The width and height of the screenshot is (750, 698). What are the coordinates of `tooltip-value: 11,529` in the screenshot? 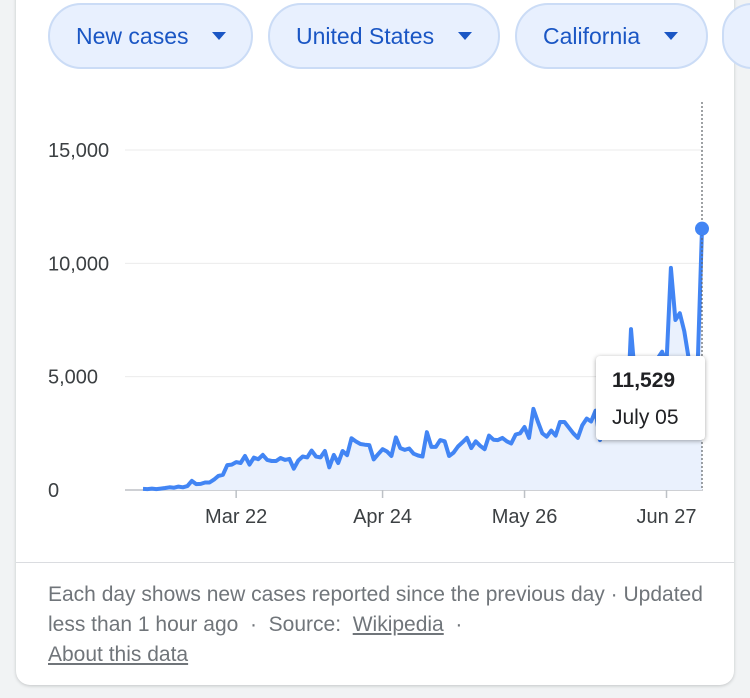 It's located at (644, 380).